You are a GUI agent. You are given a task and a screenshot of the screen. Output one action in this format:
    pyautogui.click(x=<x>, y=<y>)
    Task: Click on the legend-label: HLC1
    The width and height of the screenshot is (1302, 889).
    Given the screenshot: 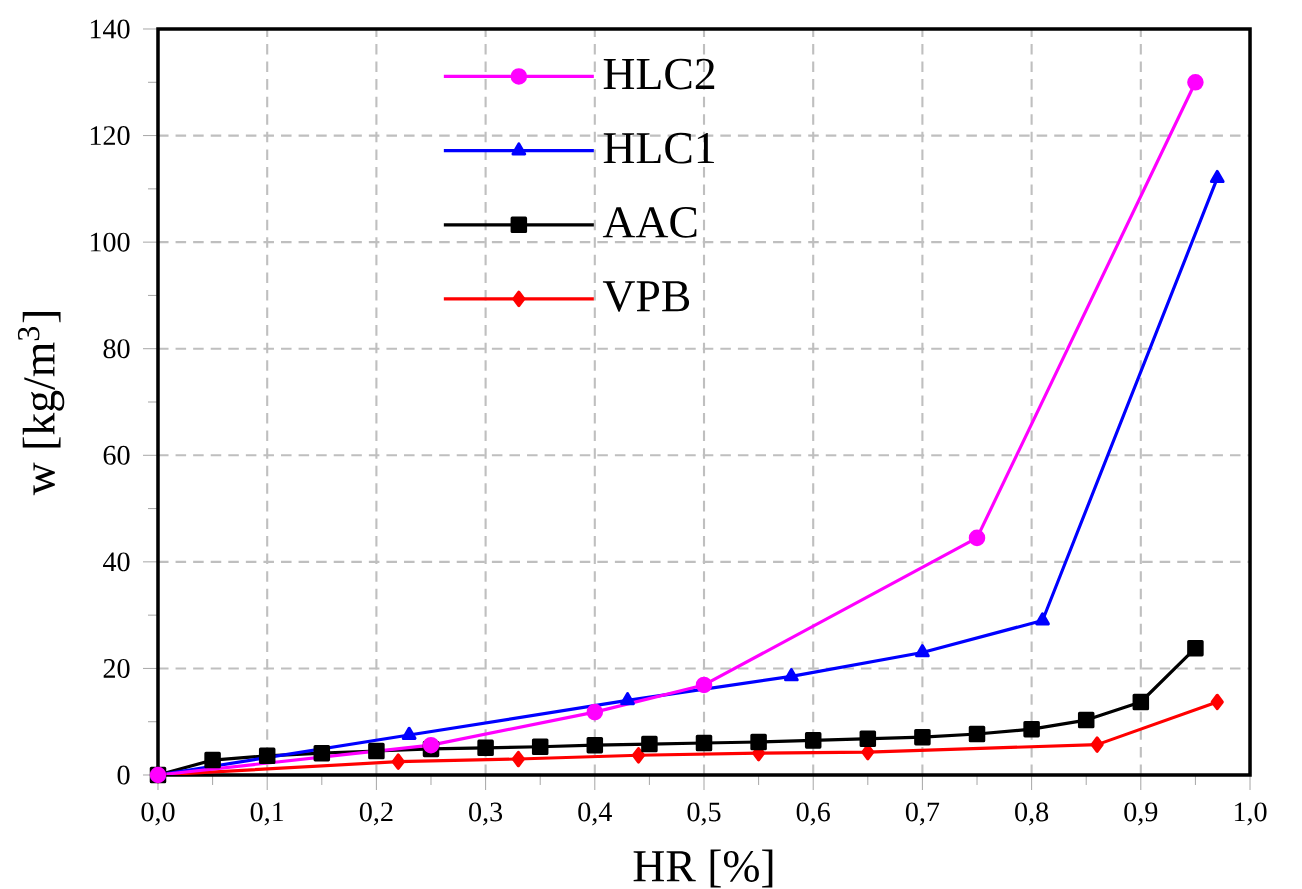 What is the action you would take?
    pyautogui.click(x=658, y=148)
    